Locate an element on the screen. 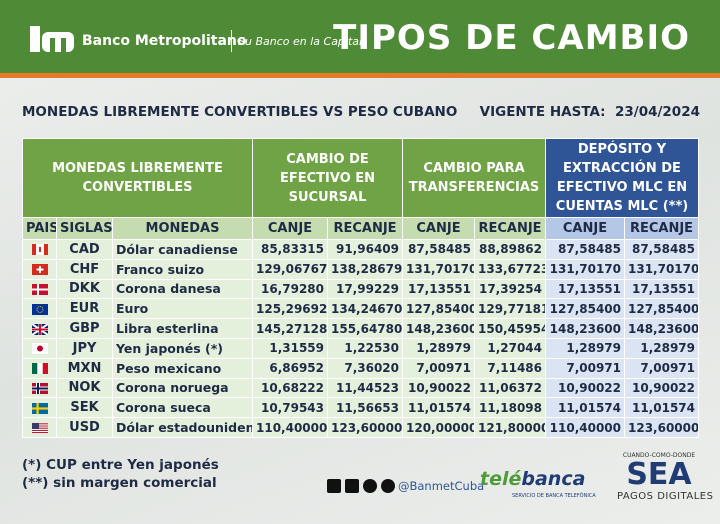  telebanca-part: banca is located at coordinates (553, 479).